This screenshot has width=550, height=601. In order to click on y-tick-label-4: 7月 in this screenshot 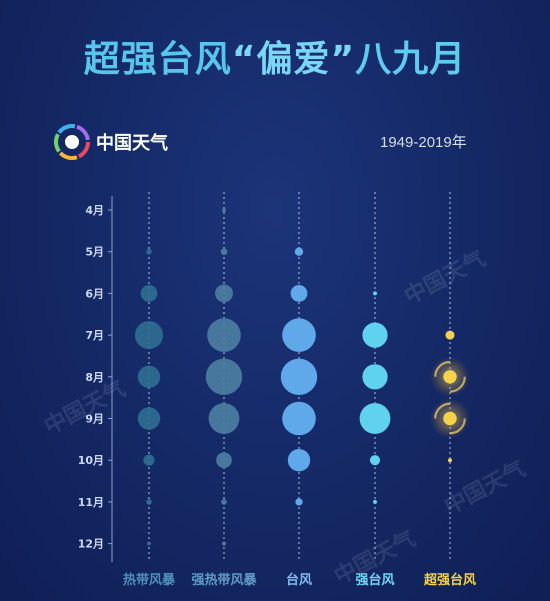, I will do `click(94, 335)`.